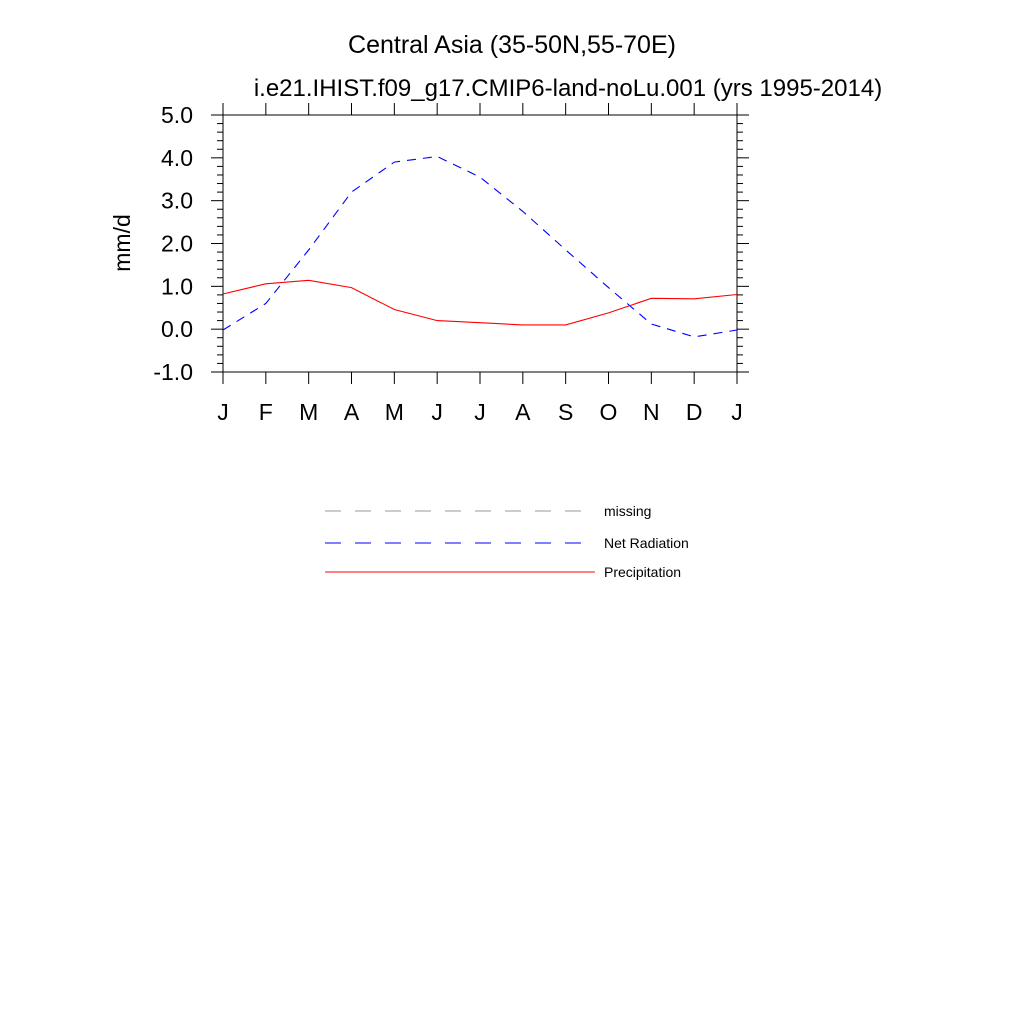 The width and height of the screenshot is (1024, 1024). What do you see at coordinates (177, 201) in the screenshot?
I see `y-tick-label: 3.0` at bounding box center [177, 201].